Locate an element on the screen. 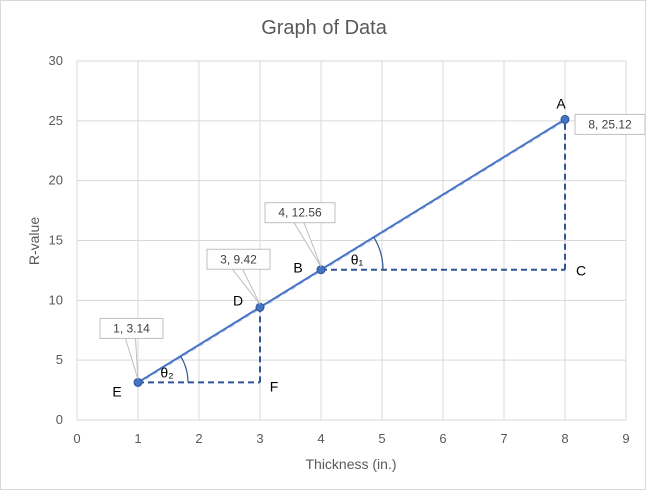  x-tick-label: 7 is located at coordinates (503, 438).